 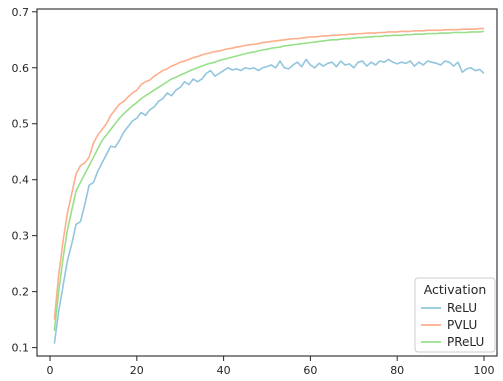 I want to click on y-tick-label: 0.7, so click(x=21, y=12).